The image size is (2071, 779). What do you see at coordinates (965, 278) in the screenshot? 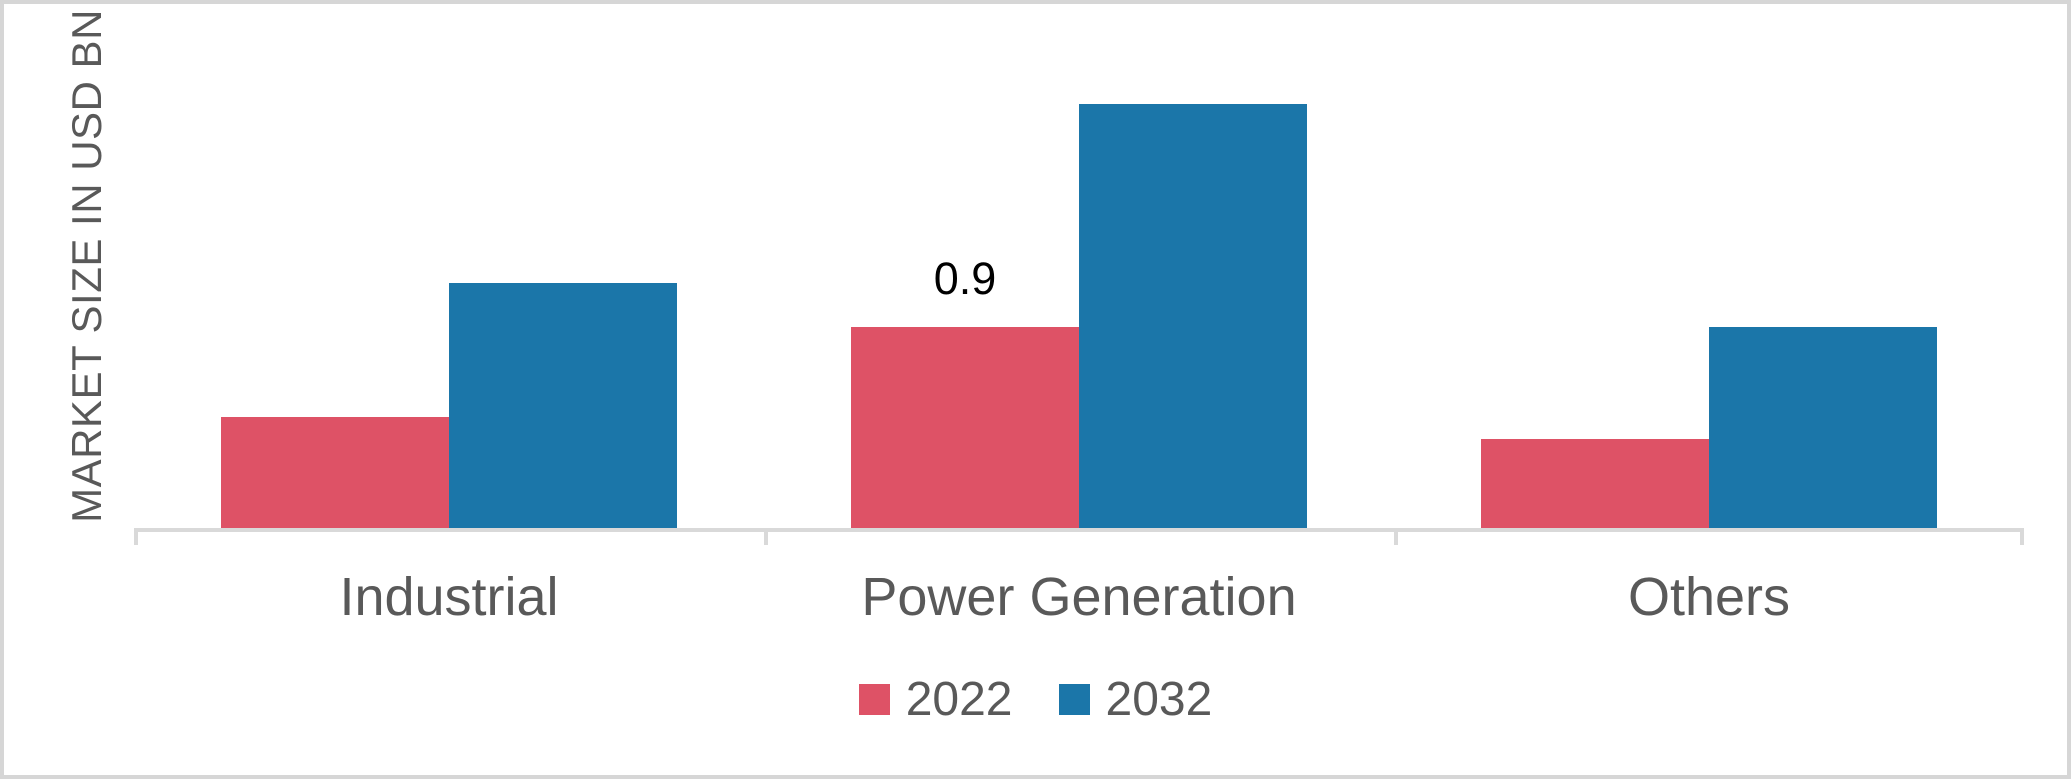
I see `data-label-2022-power-generation: 0.9` at bounding box center [965, 278].